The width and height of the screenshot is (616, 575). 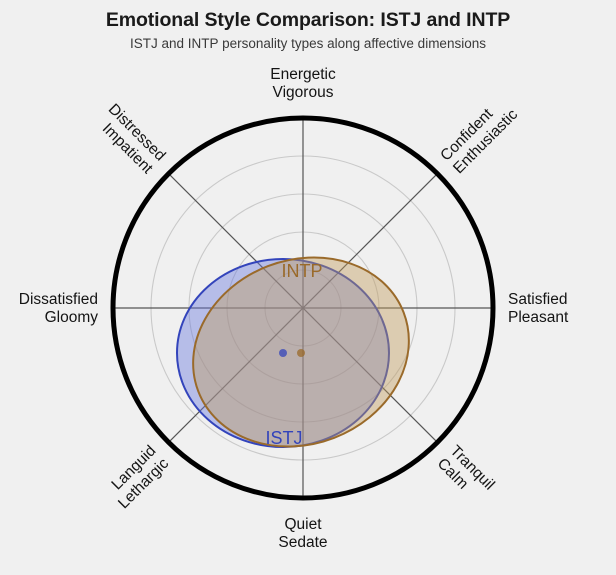 I want to click on axis-label-dissatisfied: Dissatisfied Gloomy, so click(x=58, y=308).